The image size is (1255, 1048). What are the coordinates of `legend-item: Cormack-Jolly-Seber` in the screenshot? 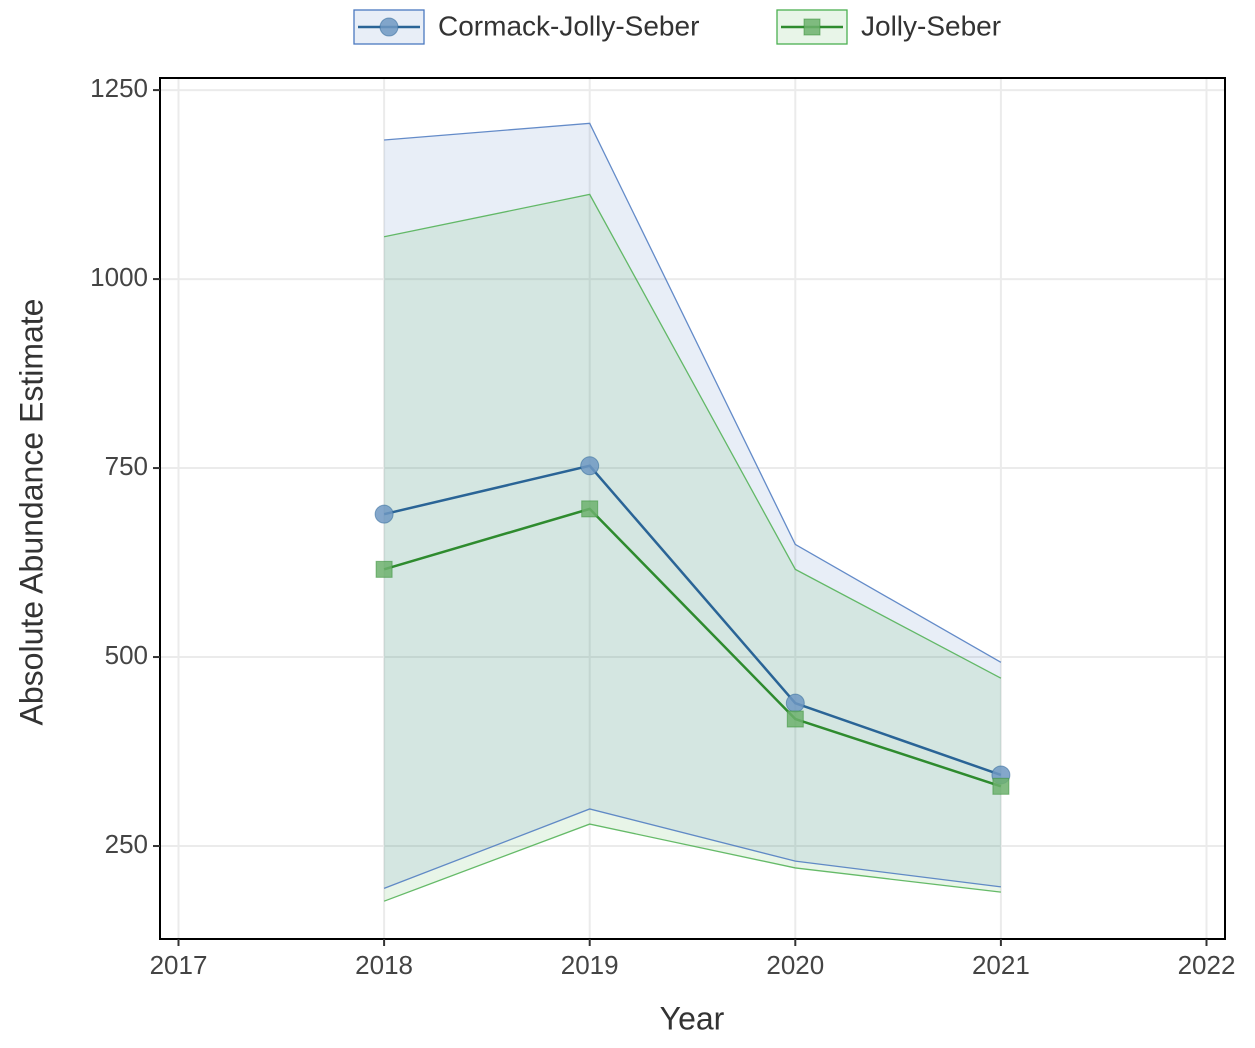 It's located at (526, 27).